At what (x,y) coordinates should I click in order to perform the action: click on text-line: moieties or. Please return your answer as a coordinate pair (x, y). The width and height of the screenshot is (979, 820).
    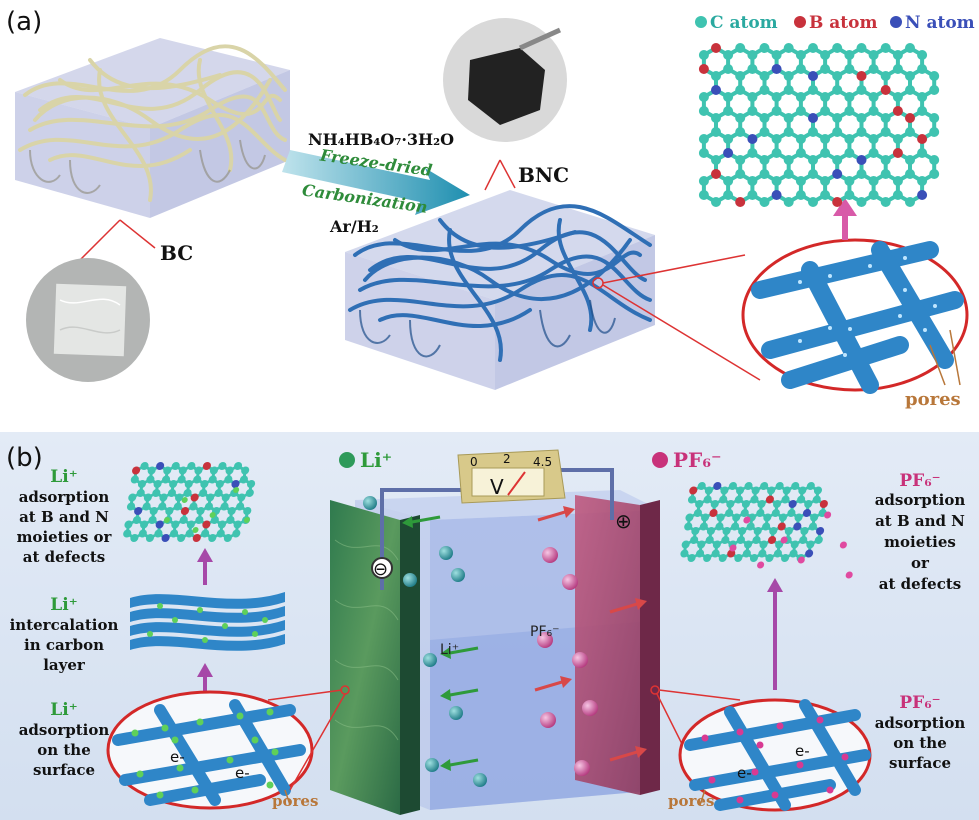
    Looking at the image, I should click on (65, 537).